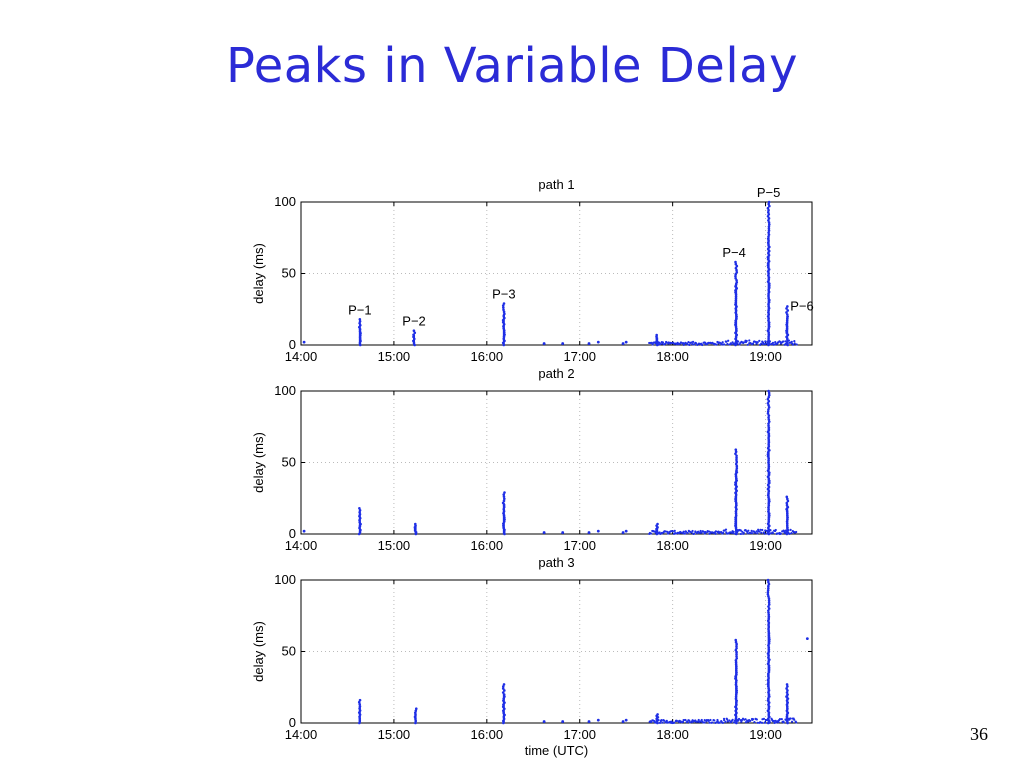 The height and width of the screenshot is (768, 1024). I want to click on y-axis-label: delay (ms), so click(258, 462).